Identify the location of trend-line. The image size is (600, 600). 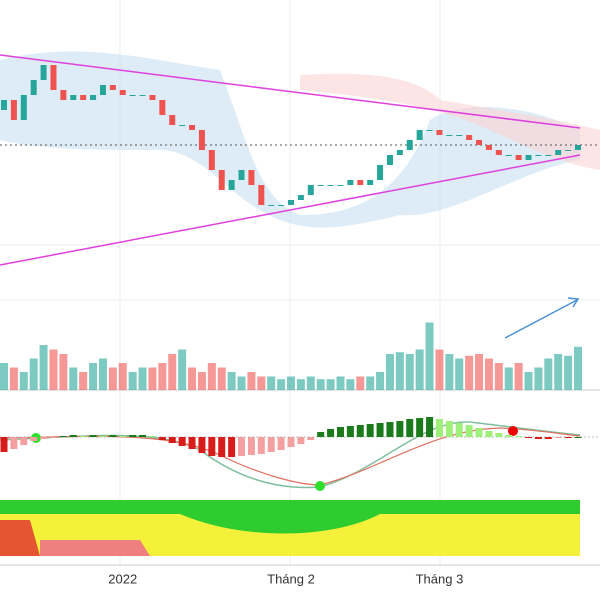
(290, 91).